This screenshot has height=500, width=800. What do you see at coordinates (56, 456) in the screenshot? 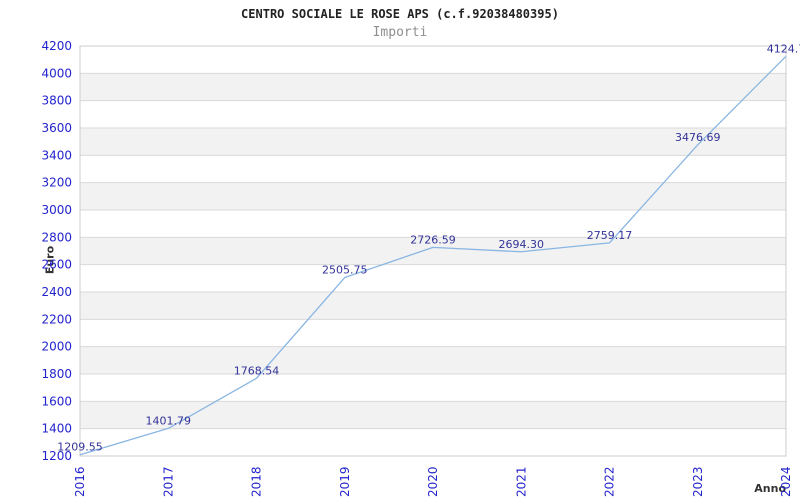
I see `y-tick-label: 1200` at bounding box center [56, 456].